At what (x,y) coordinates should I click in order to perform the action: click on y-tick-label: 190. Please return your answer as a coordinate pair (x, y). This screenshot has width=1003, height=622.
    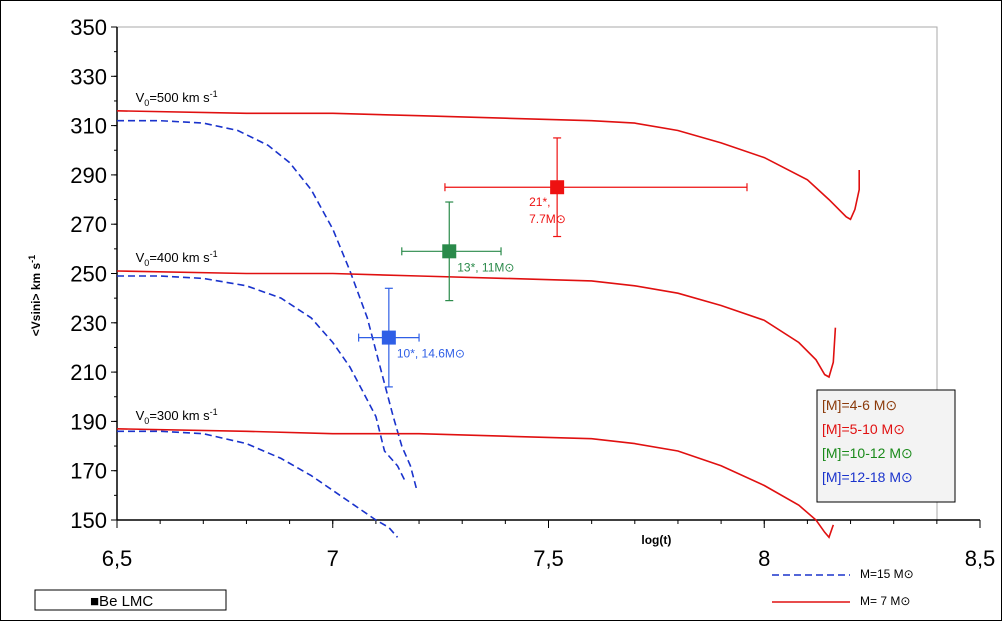
    Looking at the image, I should click on (88, 421).